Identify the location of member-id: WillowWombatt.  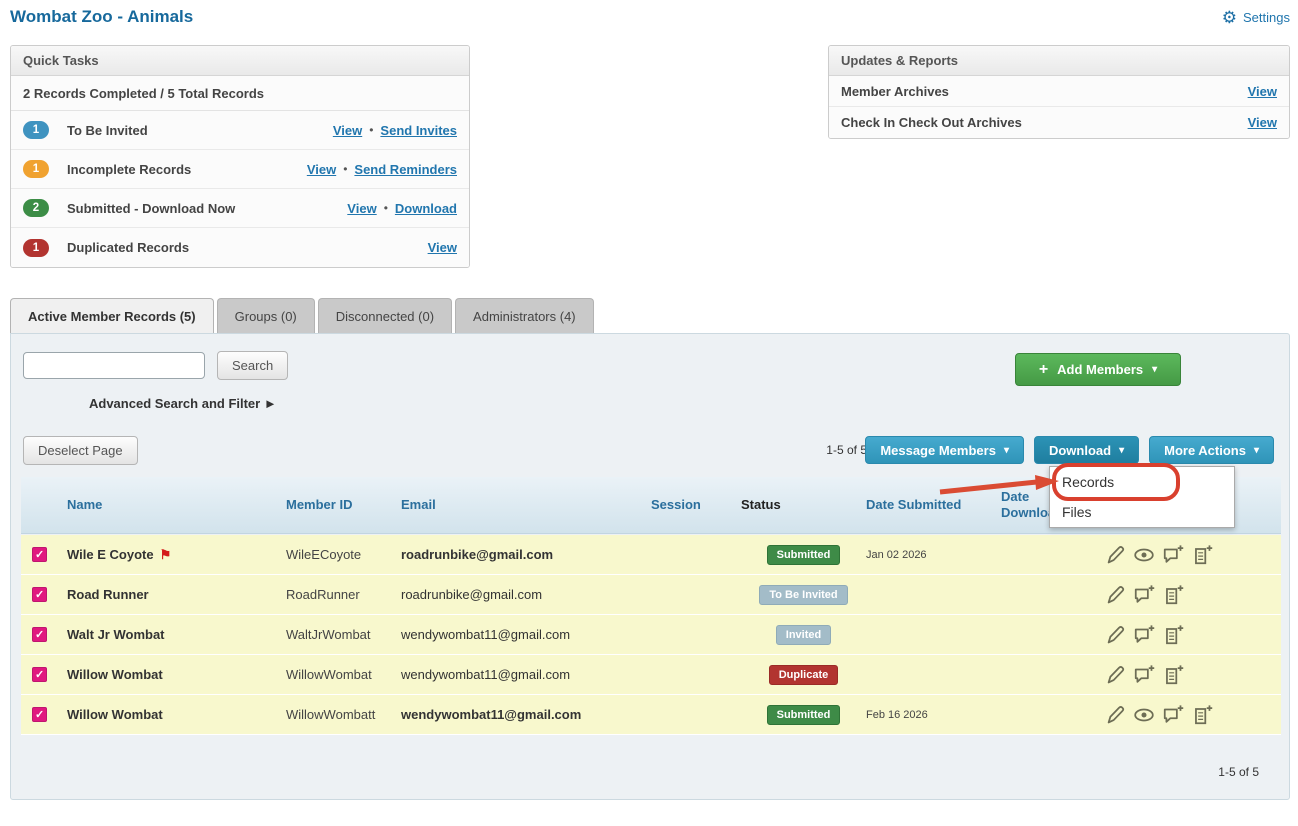
(331, 714).